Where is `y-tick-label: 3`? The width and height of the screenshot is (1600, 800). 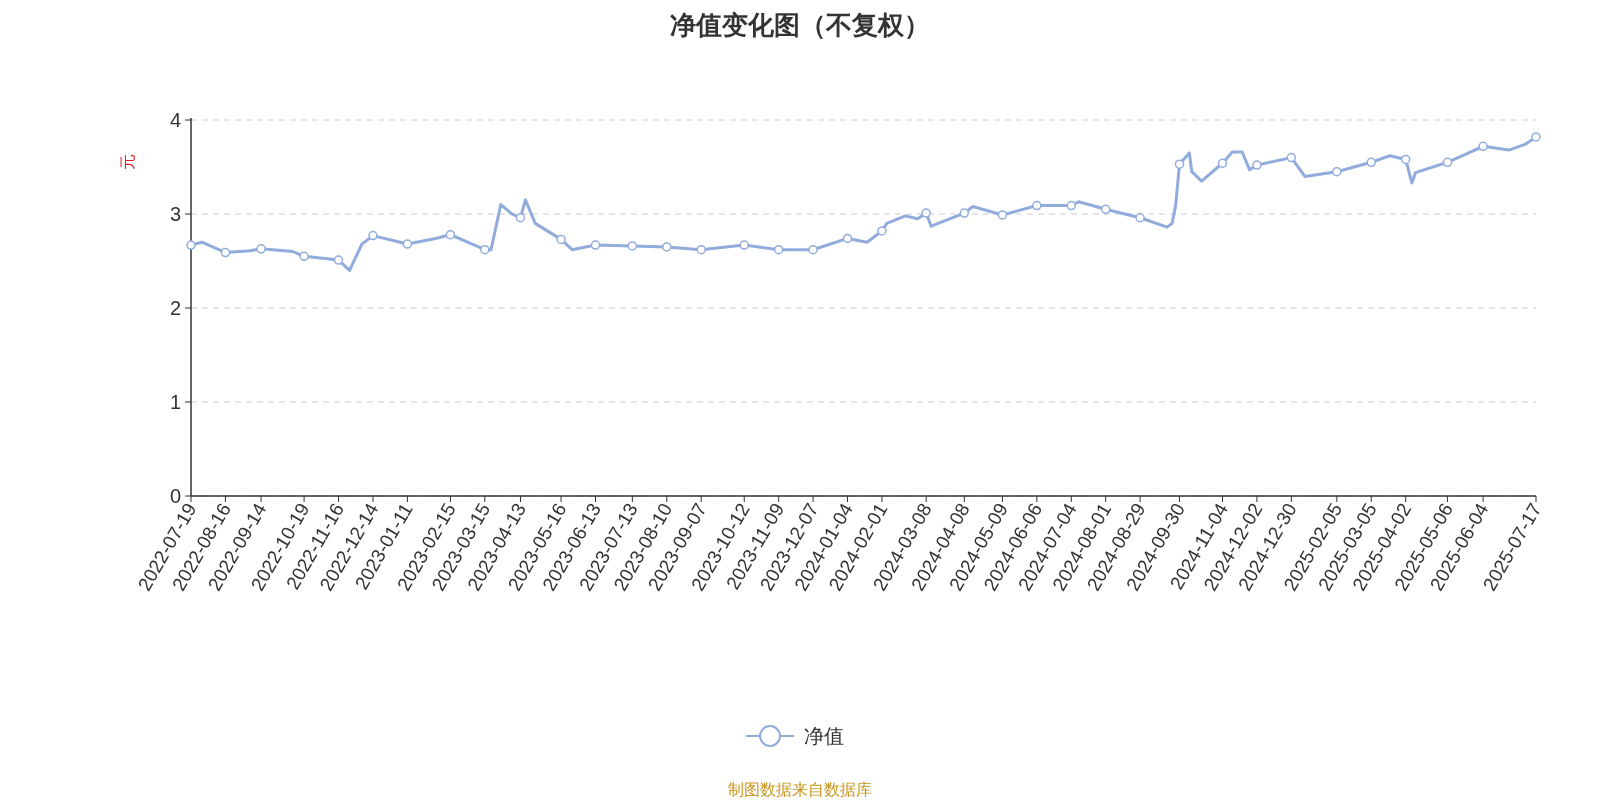
y-tick-label: 3 is located at coordinates (175, 214).